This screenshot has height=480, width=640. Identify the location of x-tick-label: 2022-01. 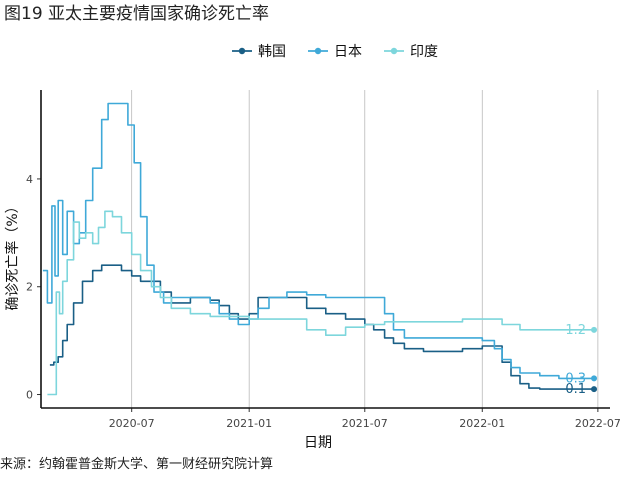
(482, 423).